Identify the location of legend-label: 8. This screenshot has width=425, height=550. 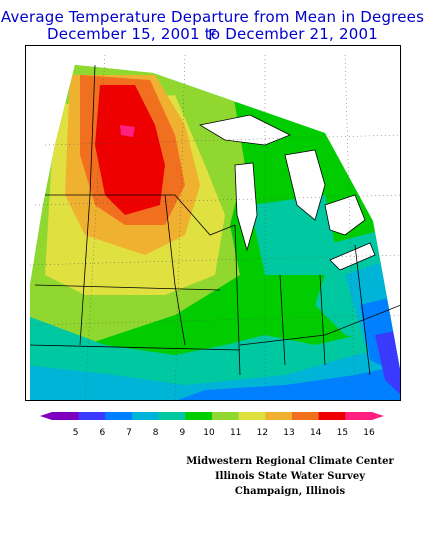
(156, 433).